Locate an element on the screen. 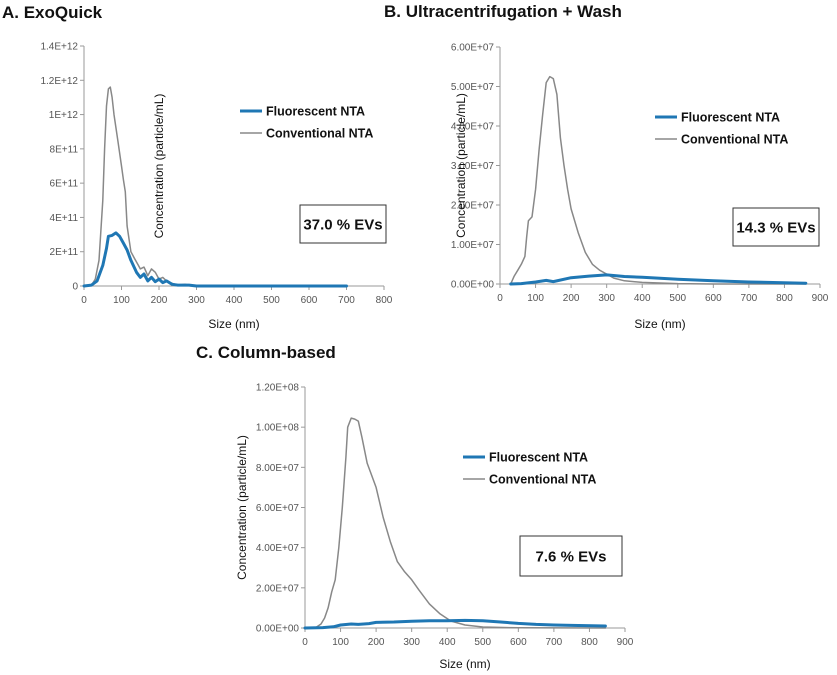 The height and width of the screenshot is (675, 837). chart-title: A. ExoQuick is located at coordinates (52, 12).